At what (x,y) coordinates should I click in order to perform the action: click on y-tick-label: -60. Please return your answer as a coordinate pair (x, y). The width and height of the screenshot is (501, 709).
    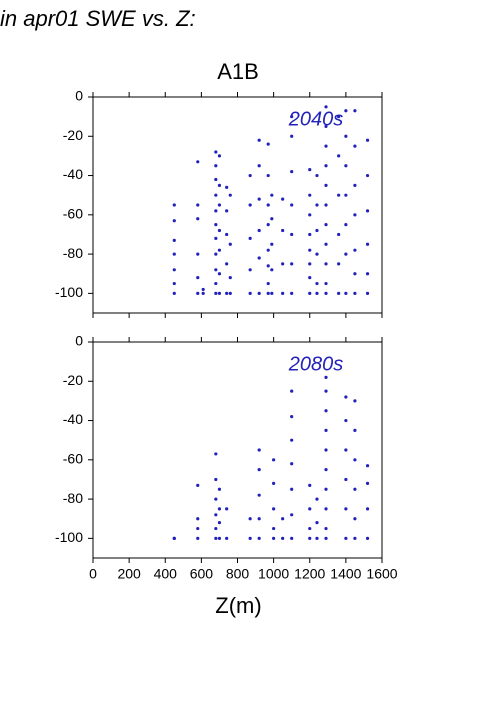
    Looking at the image, I should click on (73, 459).